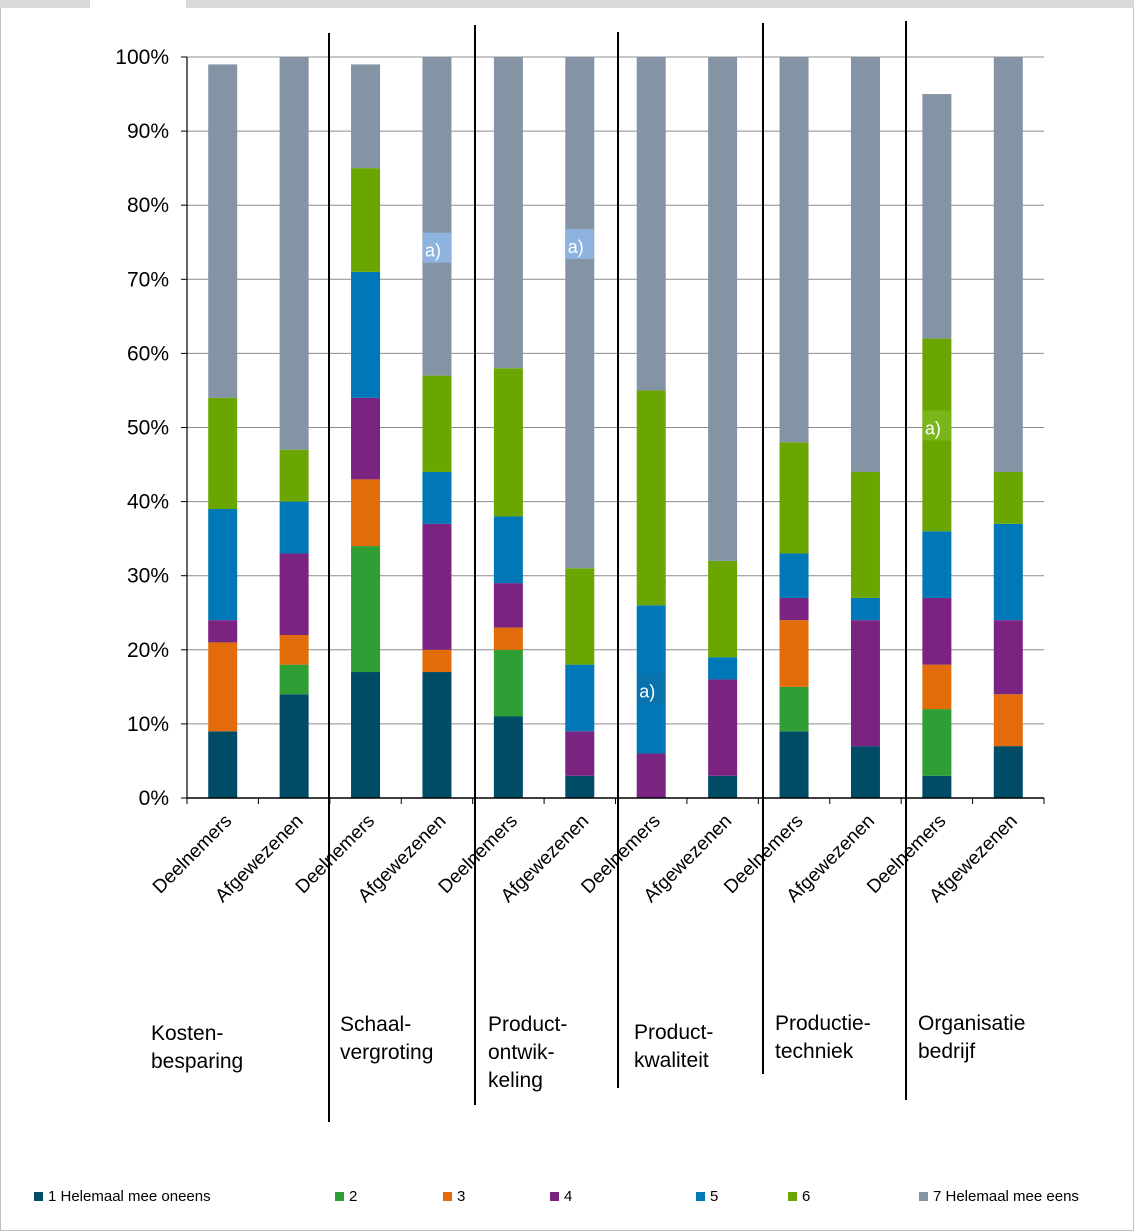 The height and width of the screenshot is (1231, 1134). Describe the element at coordinates (814, 1051) in the screenshot. I see `group-label-line: techniek` at that location.